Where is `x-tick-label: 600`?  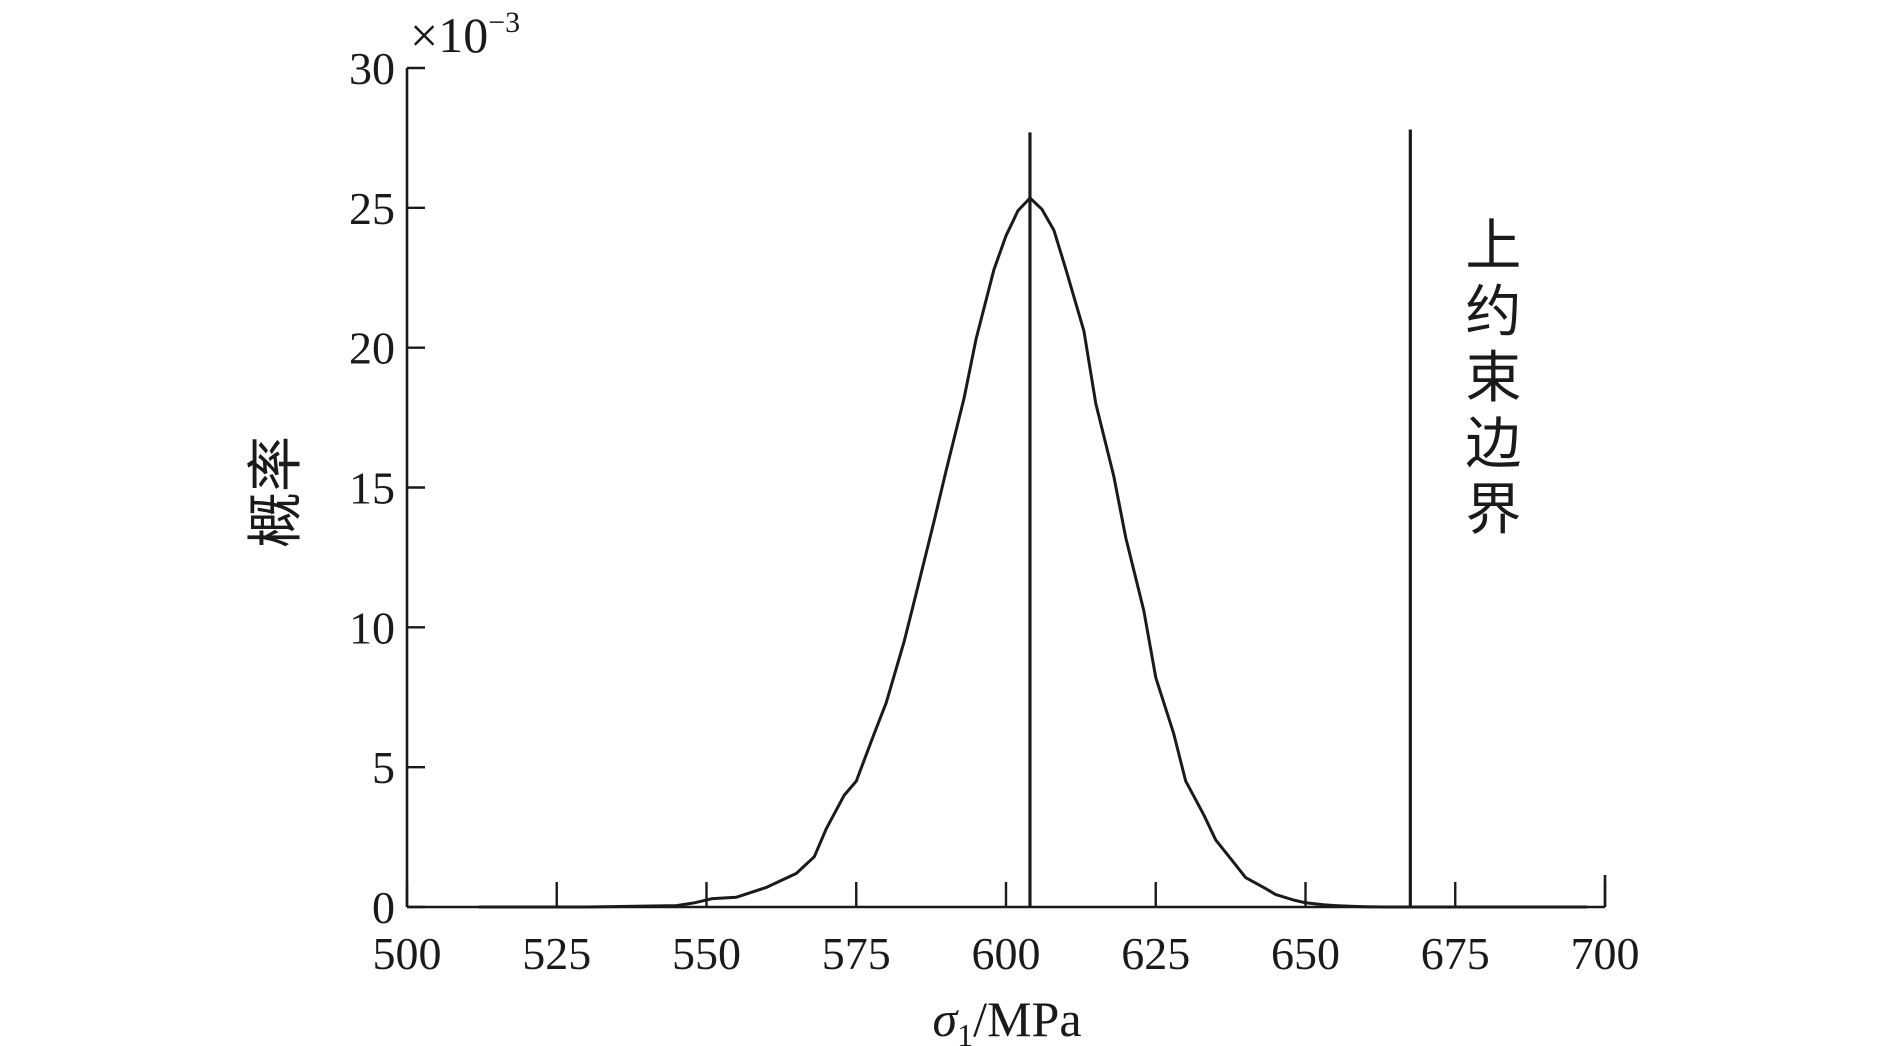
x-tick-label: 600 is located at coordinates (1006, 953).